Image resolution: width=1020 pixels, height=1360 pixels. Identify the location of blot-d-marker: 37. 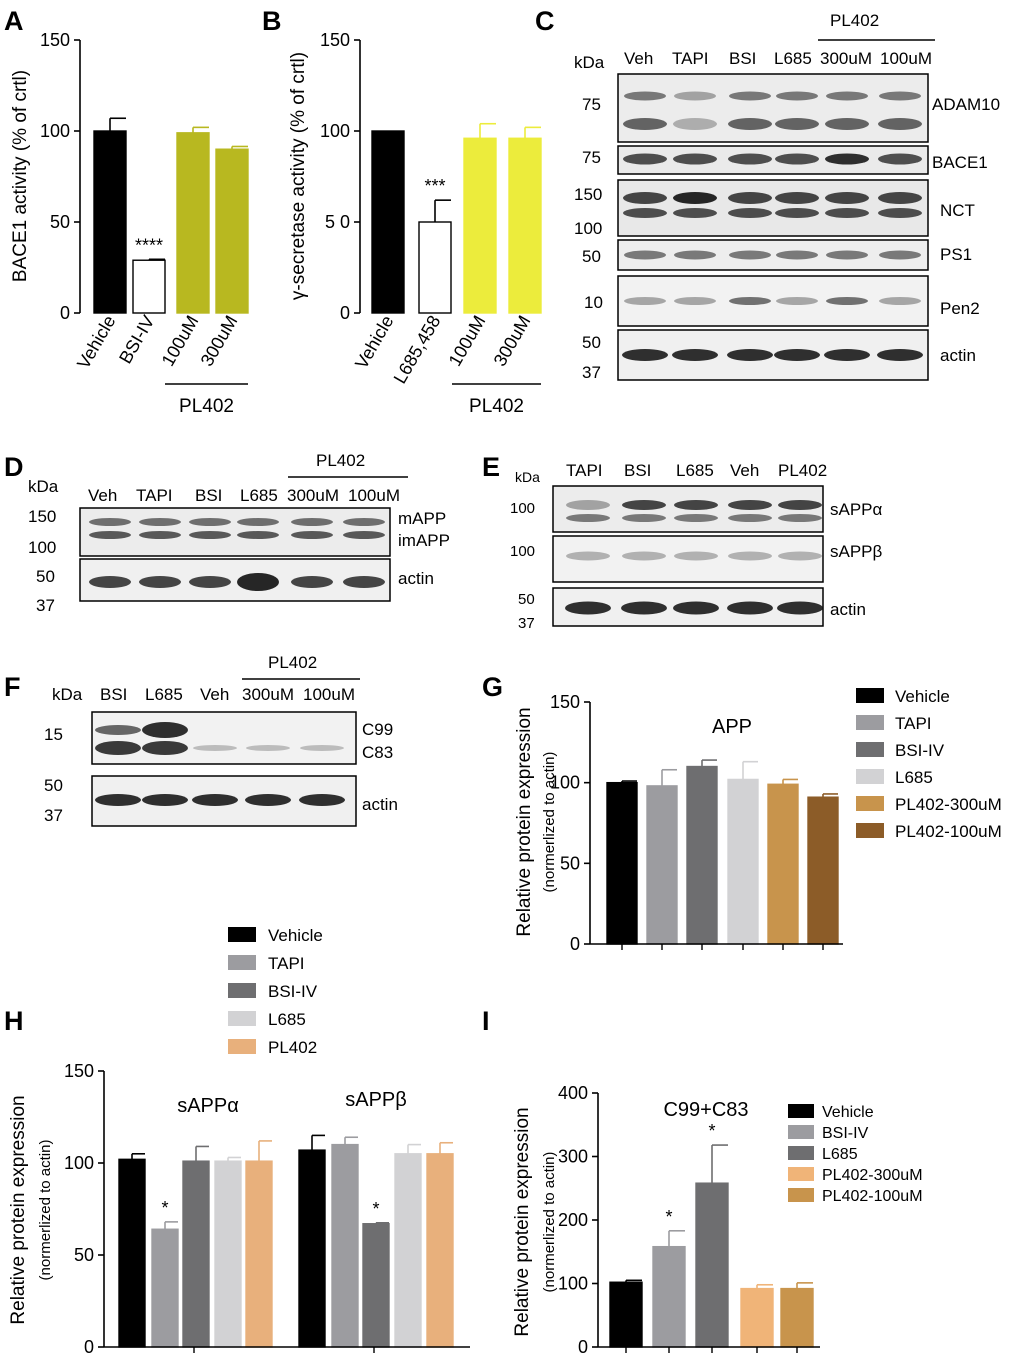
(45, 605).